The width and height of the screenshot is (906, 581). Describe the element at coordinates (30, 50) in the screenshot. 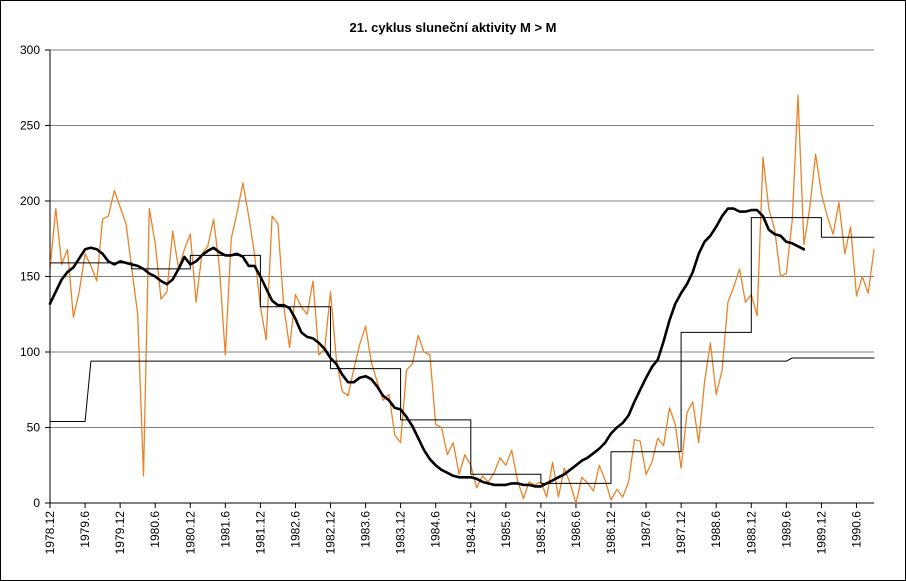

I see `y-tick-label: 300` at that location.